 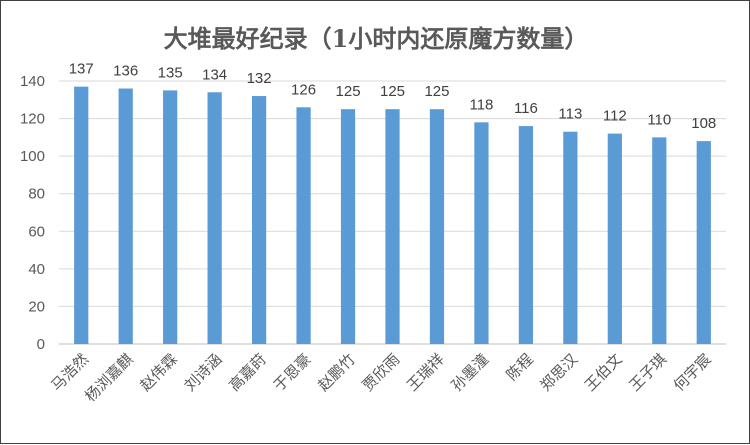 What do you see at coordinates (81, 69) in the screenshot?
I see `data-label: 137` at bounding box center [81, 69].